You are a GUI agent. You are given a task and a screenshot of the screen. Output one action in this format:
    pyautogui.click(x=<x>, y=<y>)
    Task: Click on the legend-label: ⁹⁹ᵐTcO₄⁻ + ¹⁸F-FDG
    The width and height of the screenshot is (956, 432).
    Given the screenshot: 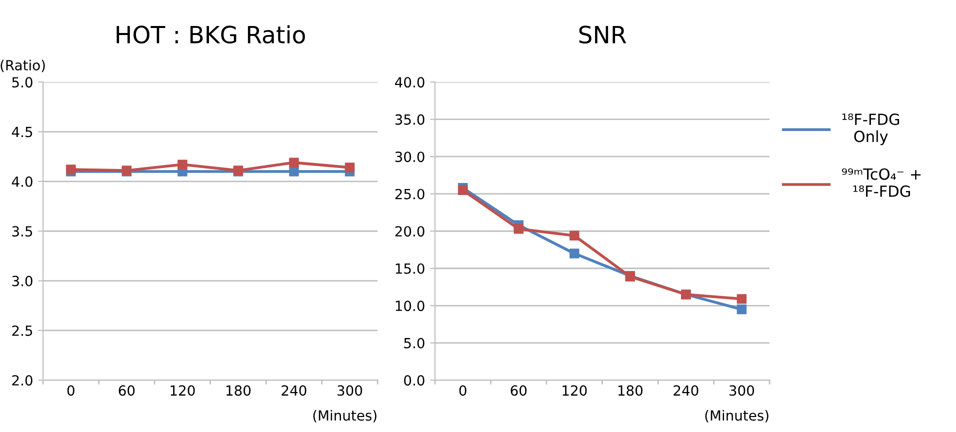 What is the action you would take?
    pyautogui.click(x=881, y=182)
    